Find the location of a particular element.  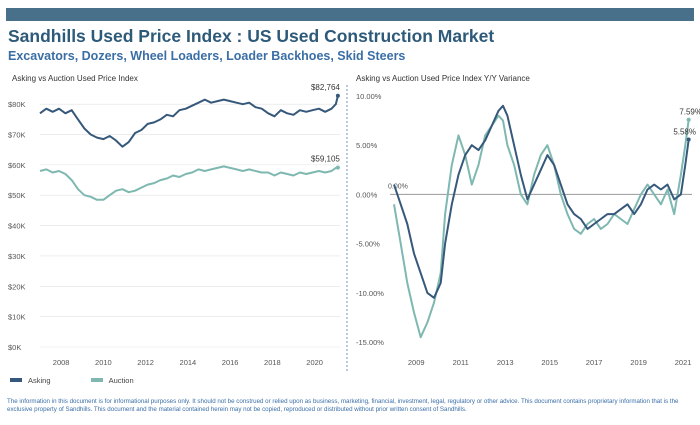

x-tick-label: 2014 is located at coordinates (188, 362).